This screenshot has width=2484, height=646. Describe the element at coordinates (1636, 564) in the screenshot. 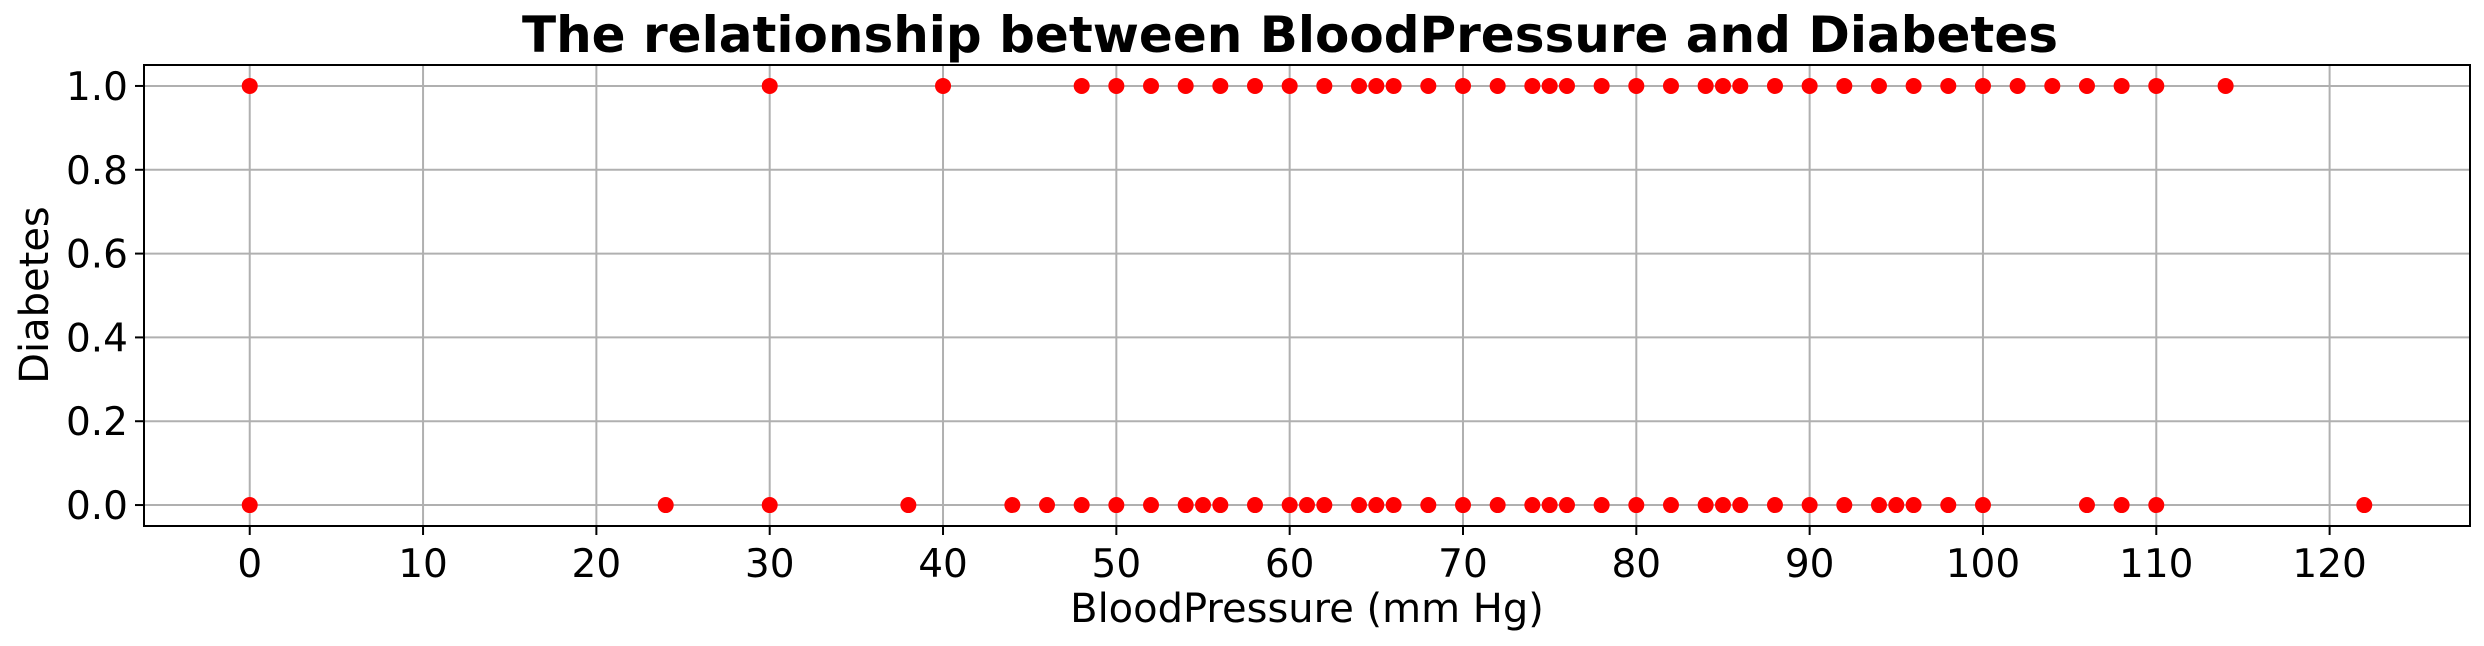

I see `x-tick-label: 80` at that location.